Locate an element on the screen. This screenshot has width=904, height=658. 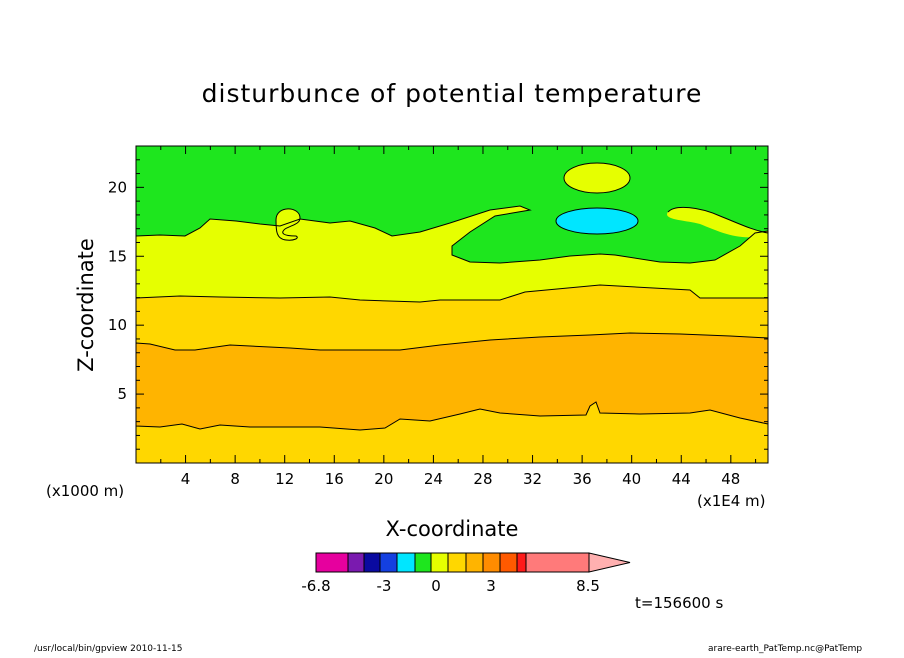
contour-yellow-edge is located at coordinates (451, 293).